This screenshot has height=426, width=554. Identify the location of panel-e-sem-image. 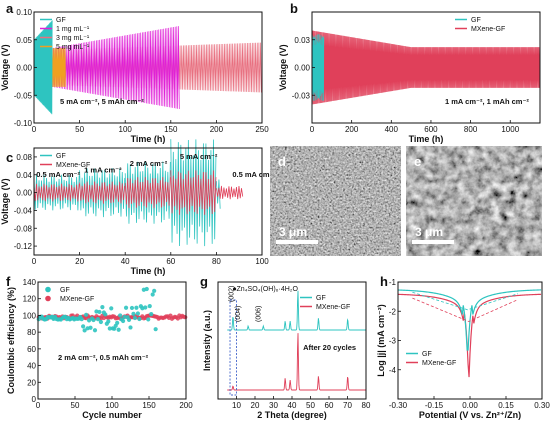
(474, 201).